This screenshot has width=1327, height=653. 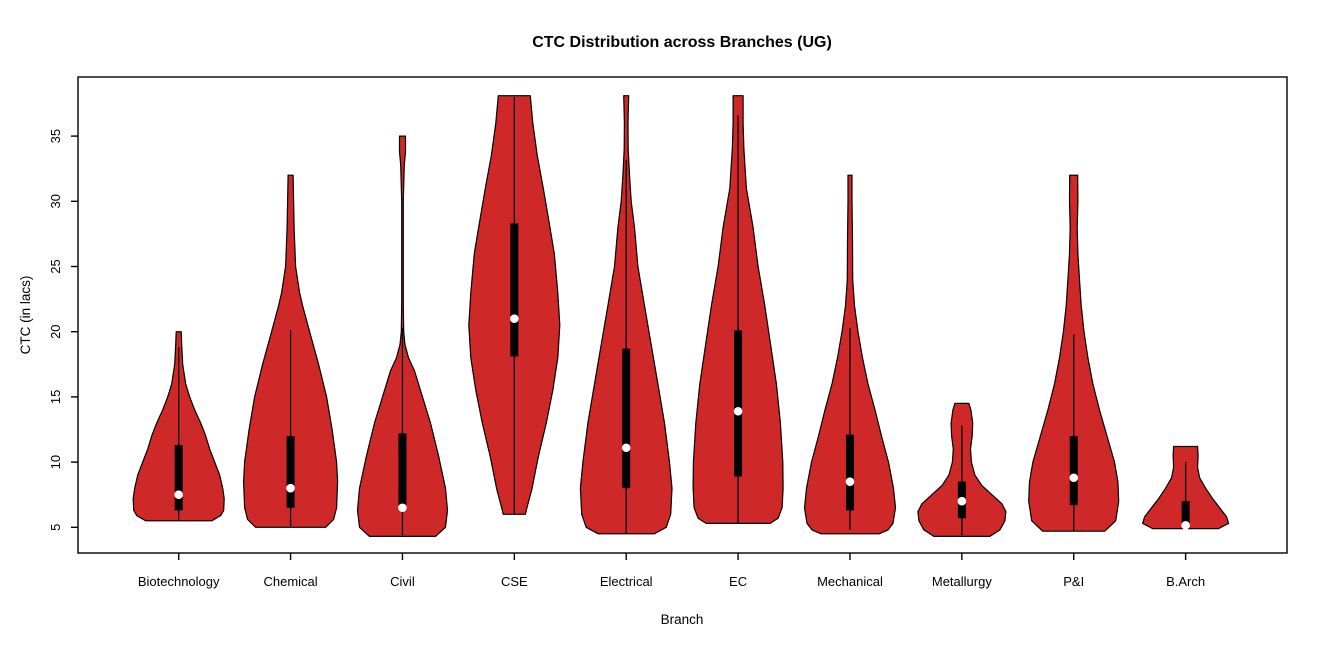 I want to click on y-tick-label: 35, so click(x=55, y=136).